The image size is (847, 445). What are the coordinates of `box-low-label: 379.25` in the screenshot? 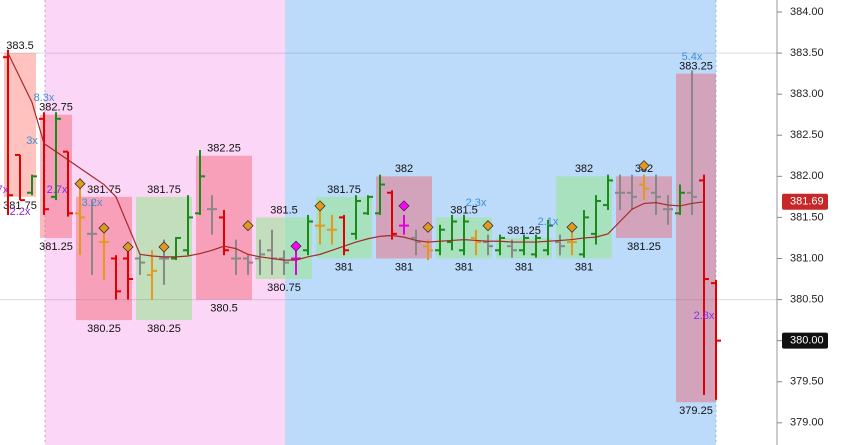 It's located at (696, 411).